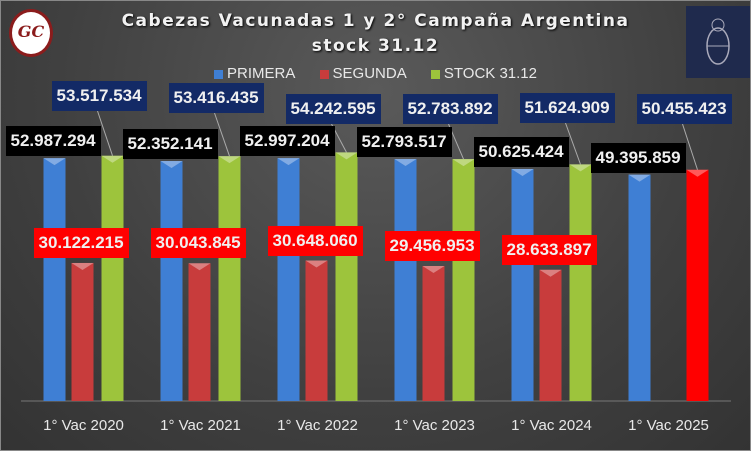  Describe the element at coordinates (434, 425) in the screenshot. I see `x-tick-label: 1° Vac 2023` at that location.